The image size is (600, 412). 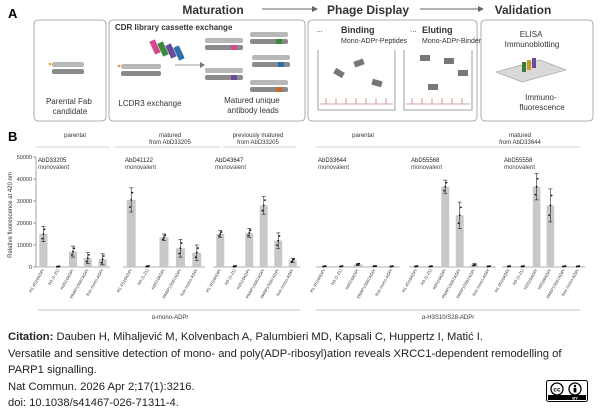 What do you see at coordinates (384, 281) in the screenshot?
I see `x-tick-label: free mono-ADPr` at bounding box center [384, 281].